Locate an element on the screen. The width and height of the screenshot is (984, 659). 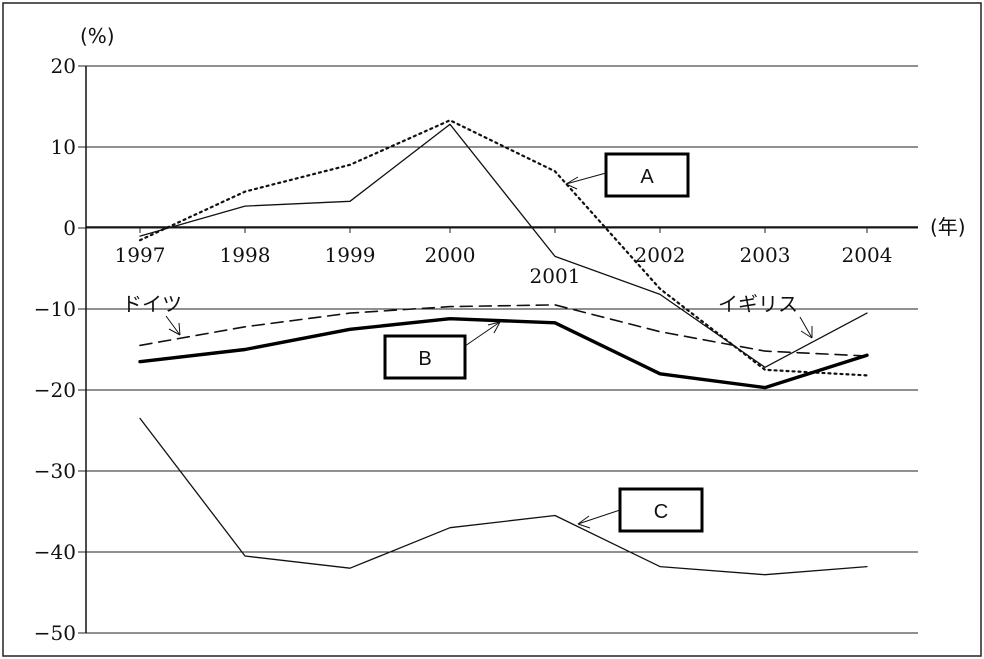
pointer-germany is located at coordinates (173, 325).